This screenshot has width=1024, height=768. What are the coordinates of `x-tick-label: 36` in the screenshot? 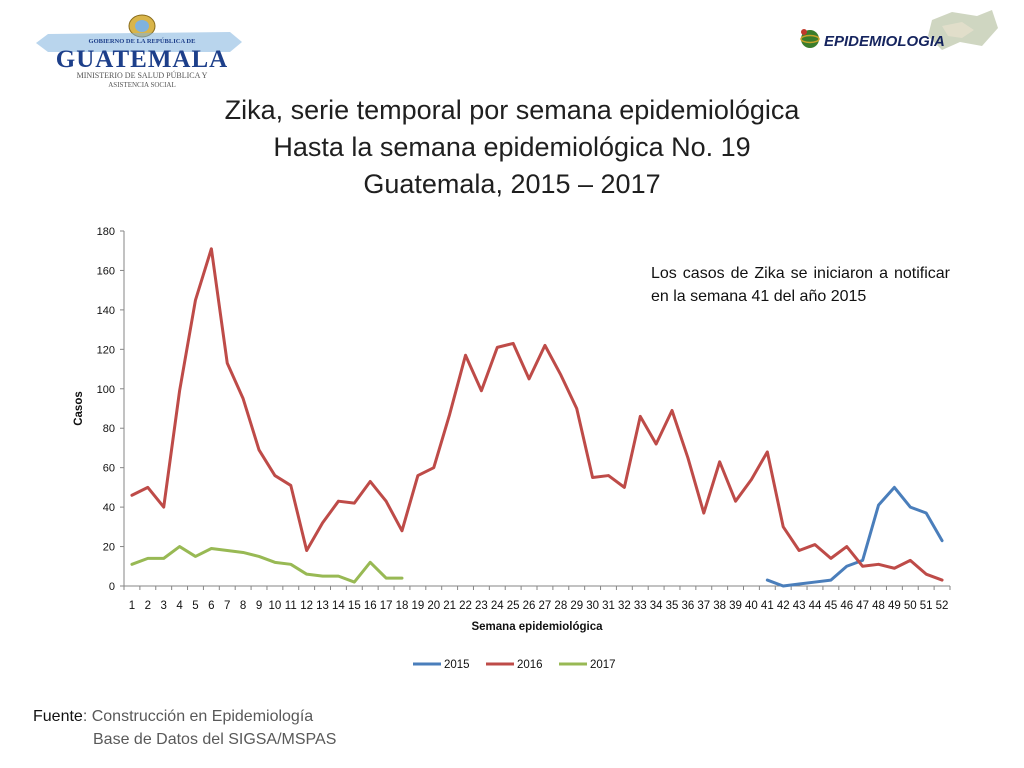 It's located at (688, 606).